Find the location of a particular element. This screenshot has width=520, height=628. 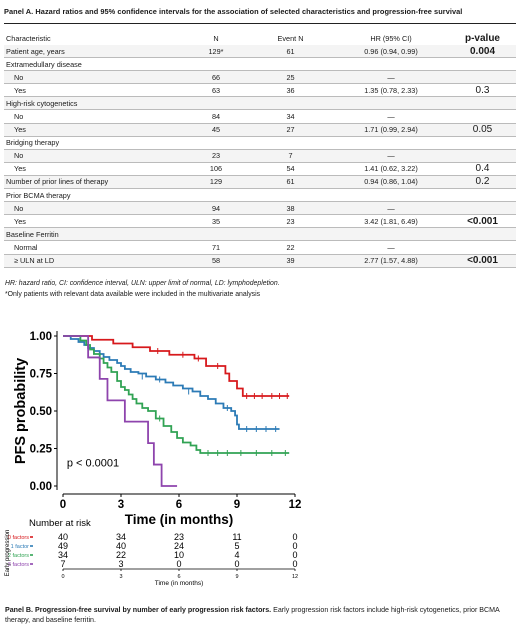

risk-value: 7 is located at coordinates (62, 564).